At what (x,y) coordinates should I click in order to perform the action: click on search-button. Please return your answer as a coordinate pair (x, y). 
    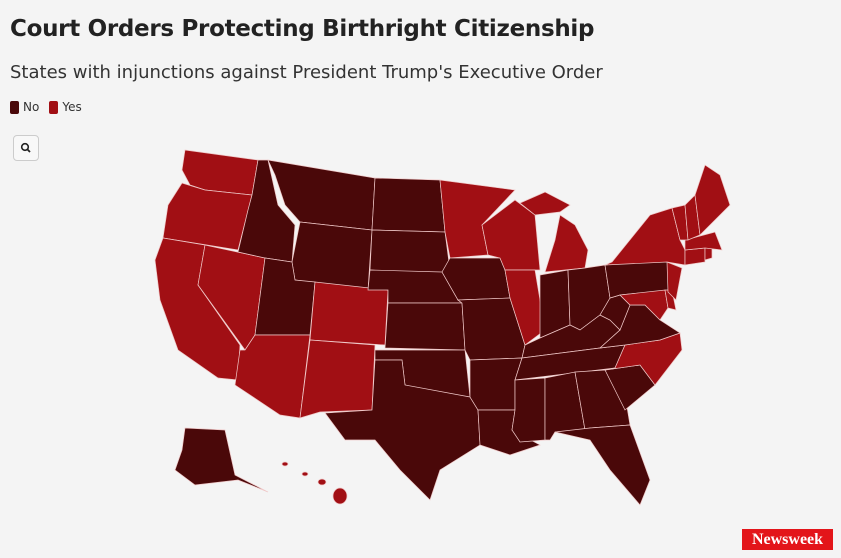
    Looking at the image, I should click on (26, 148).